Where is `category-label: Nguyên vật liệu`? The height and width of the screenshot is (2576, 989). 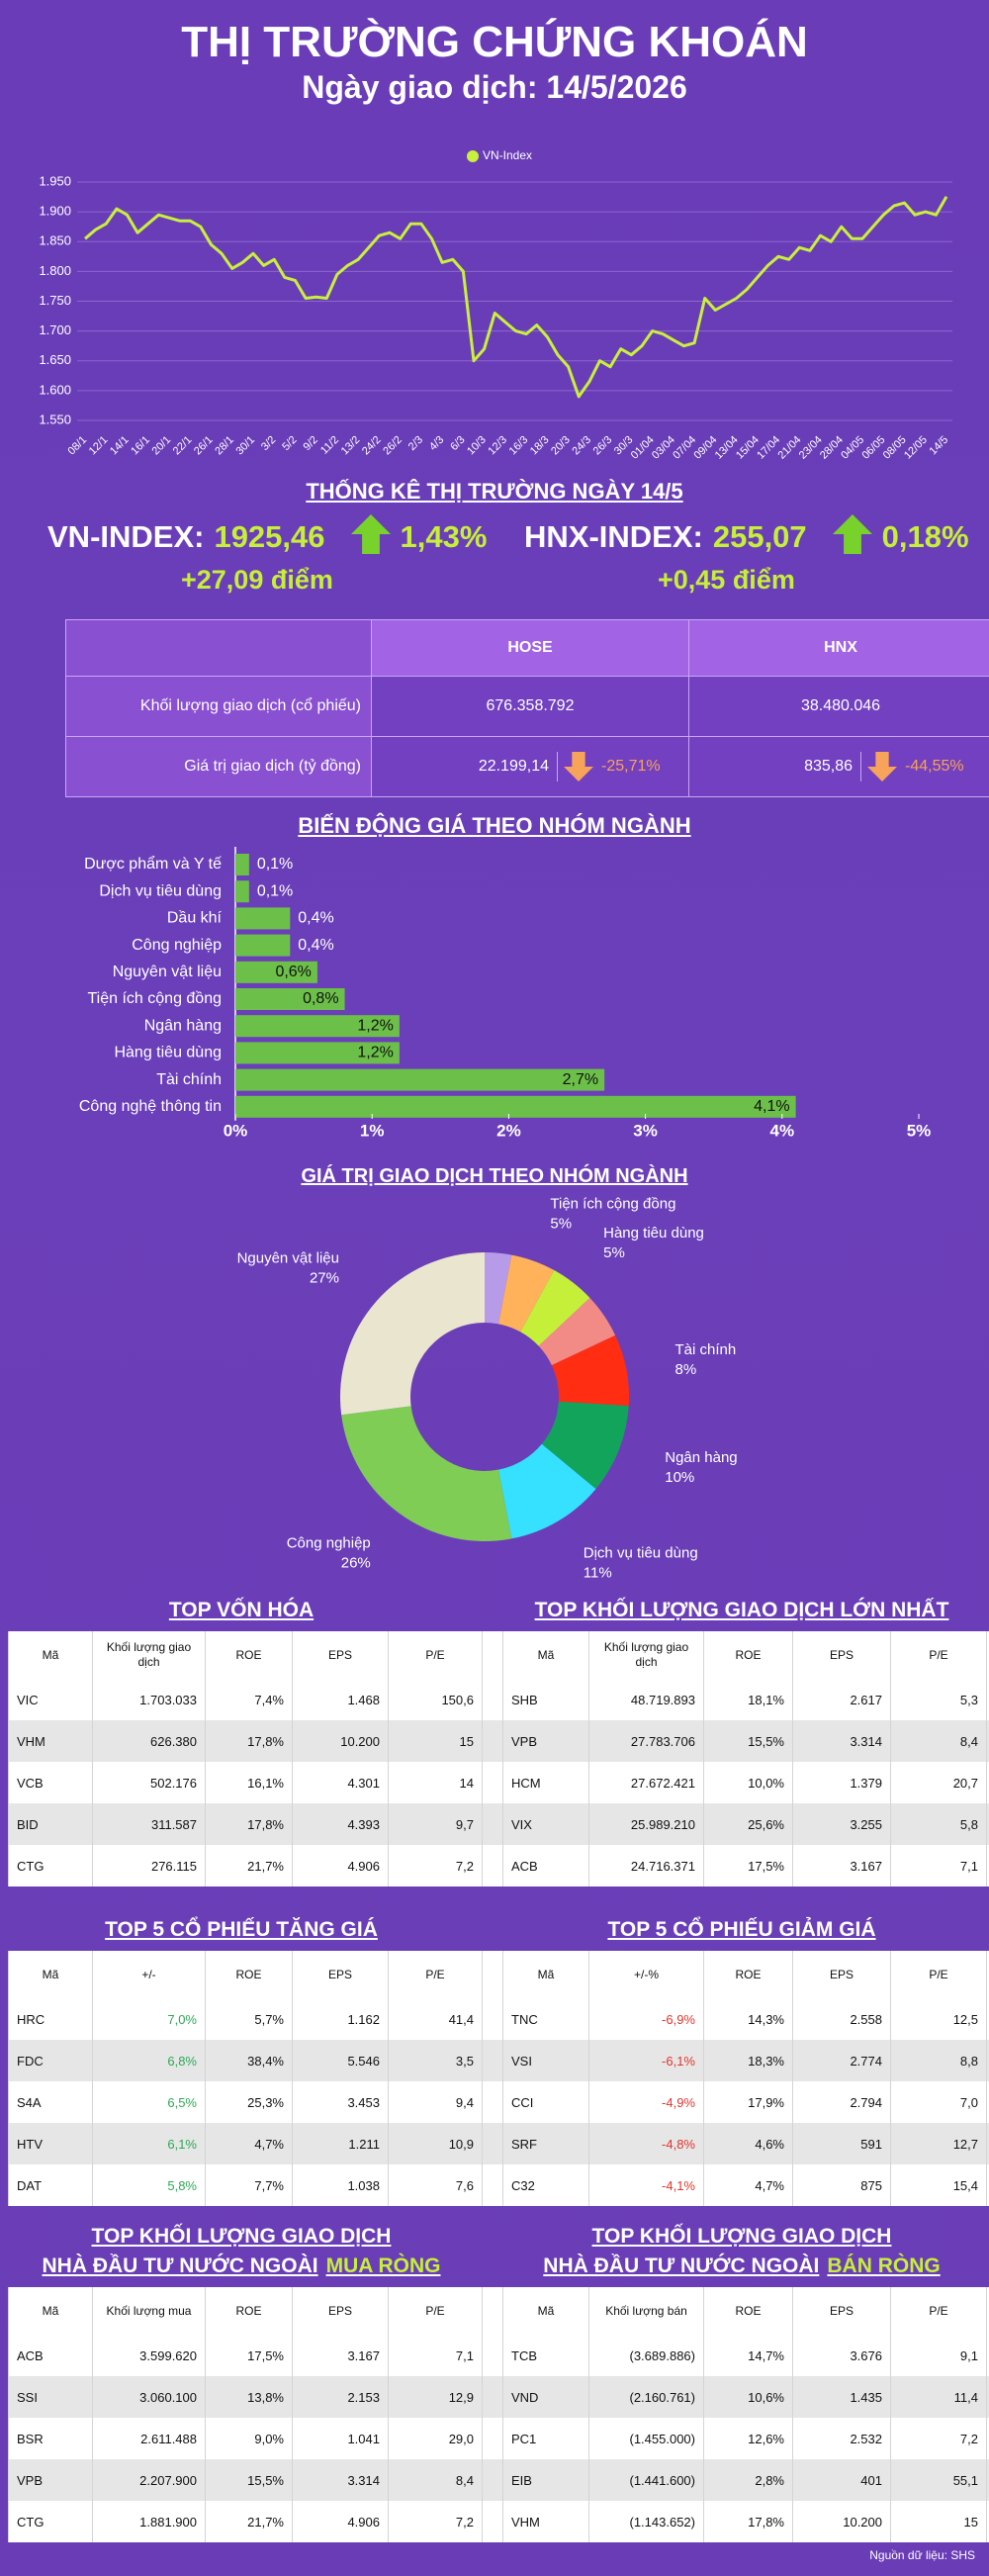
category-label: Nguyên vật liệu is located at coordinates (167, 972).